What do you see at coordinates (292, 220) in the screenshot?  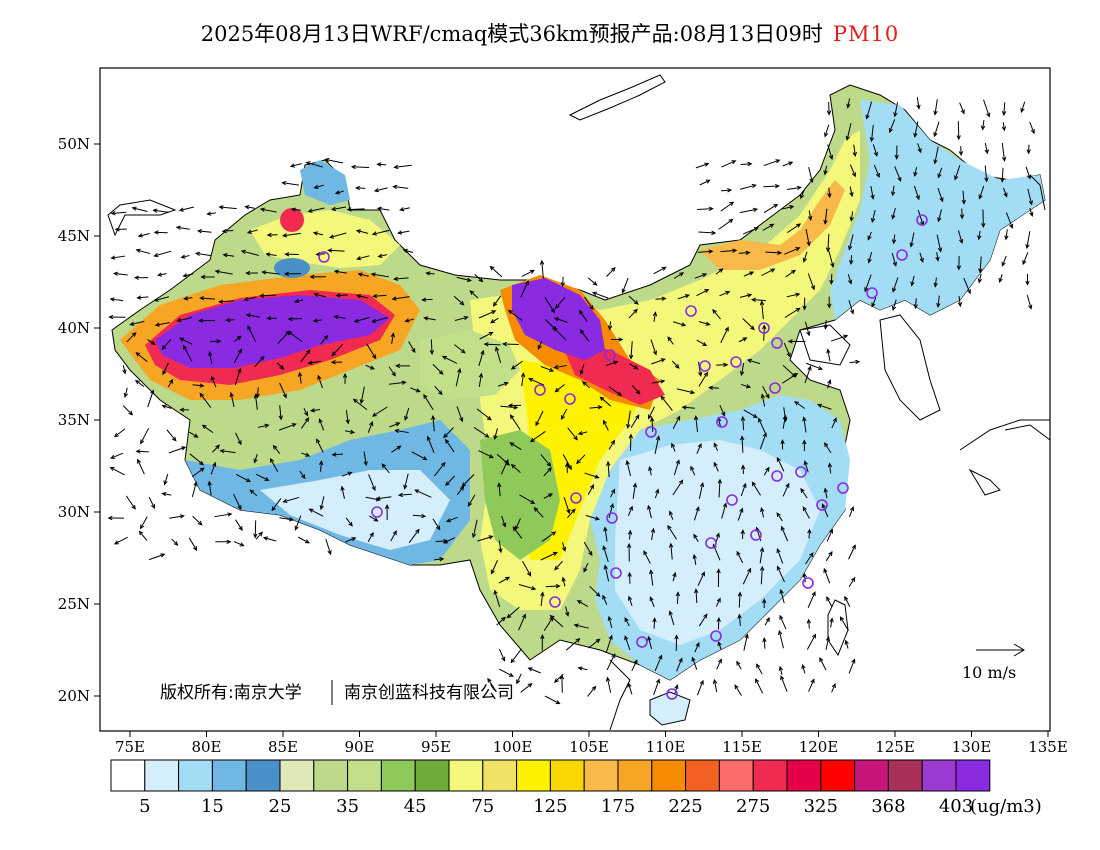 I see `dzungaria-hotspot` at bounding box center [292, 220].